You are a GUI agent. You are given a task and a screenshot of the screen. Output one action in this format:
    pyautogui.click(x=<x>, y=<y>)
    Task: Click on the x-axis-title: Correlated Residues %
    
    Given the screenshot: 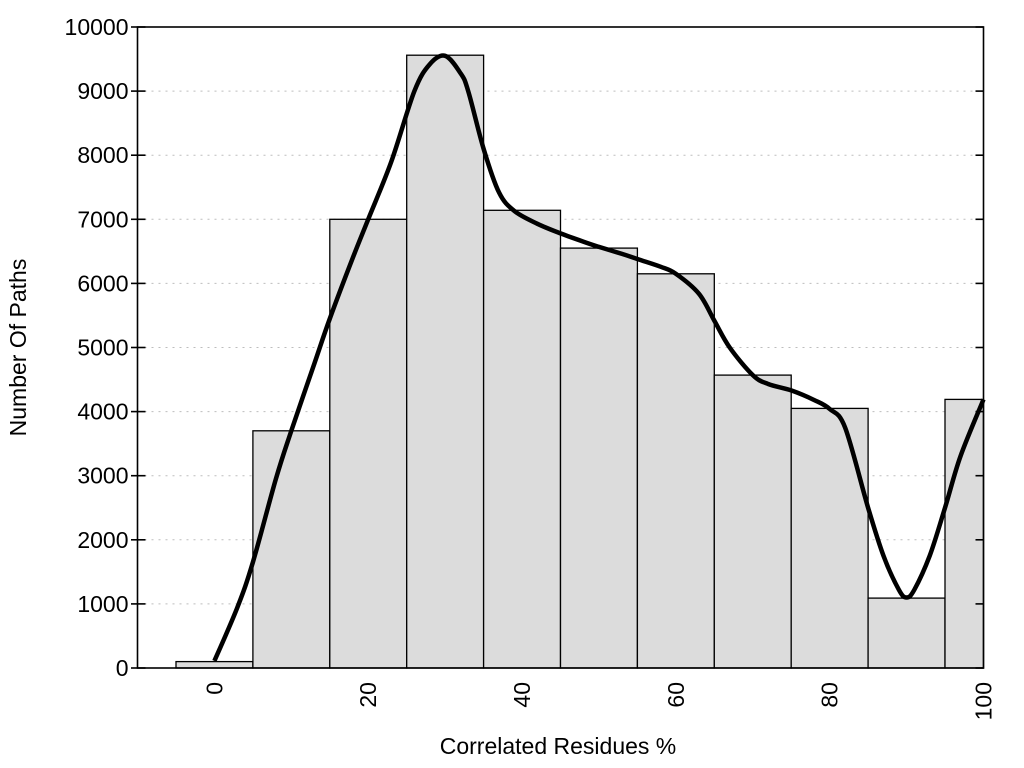 What is the action you would take?
    pyautogui.click(x=558, y=746)
    